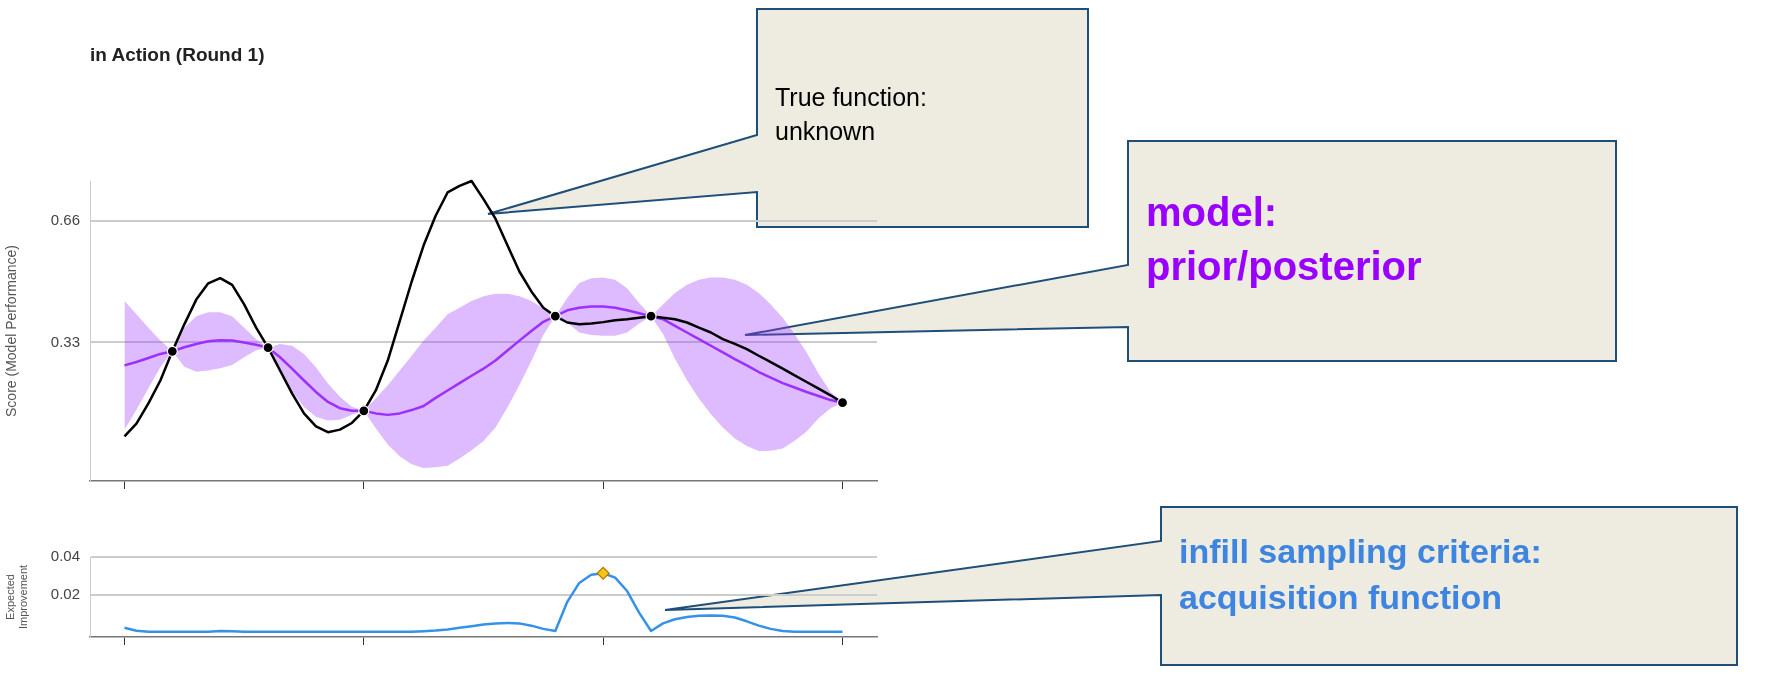 This screenshot has height=684, width=1768. Describe the element at coordinates (11, 331) in the screenshot. I see `y-axis-title: Score (Model Performance)` at that location.